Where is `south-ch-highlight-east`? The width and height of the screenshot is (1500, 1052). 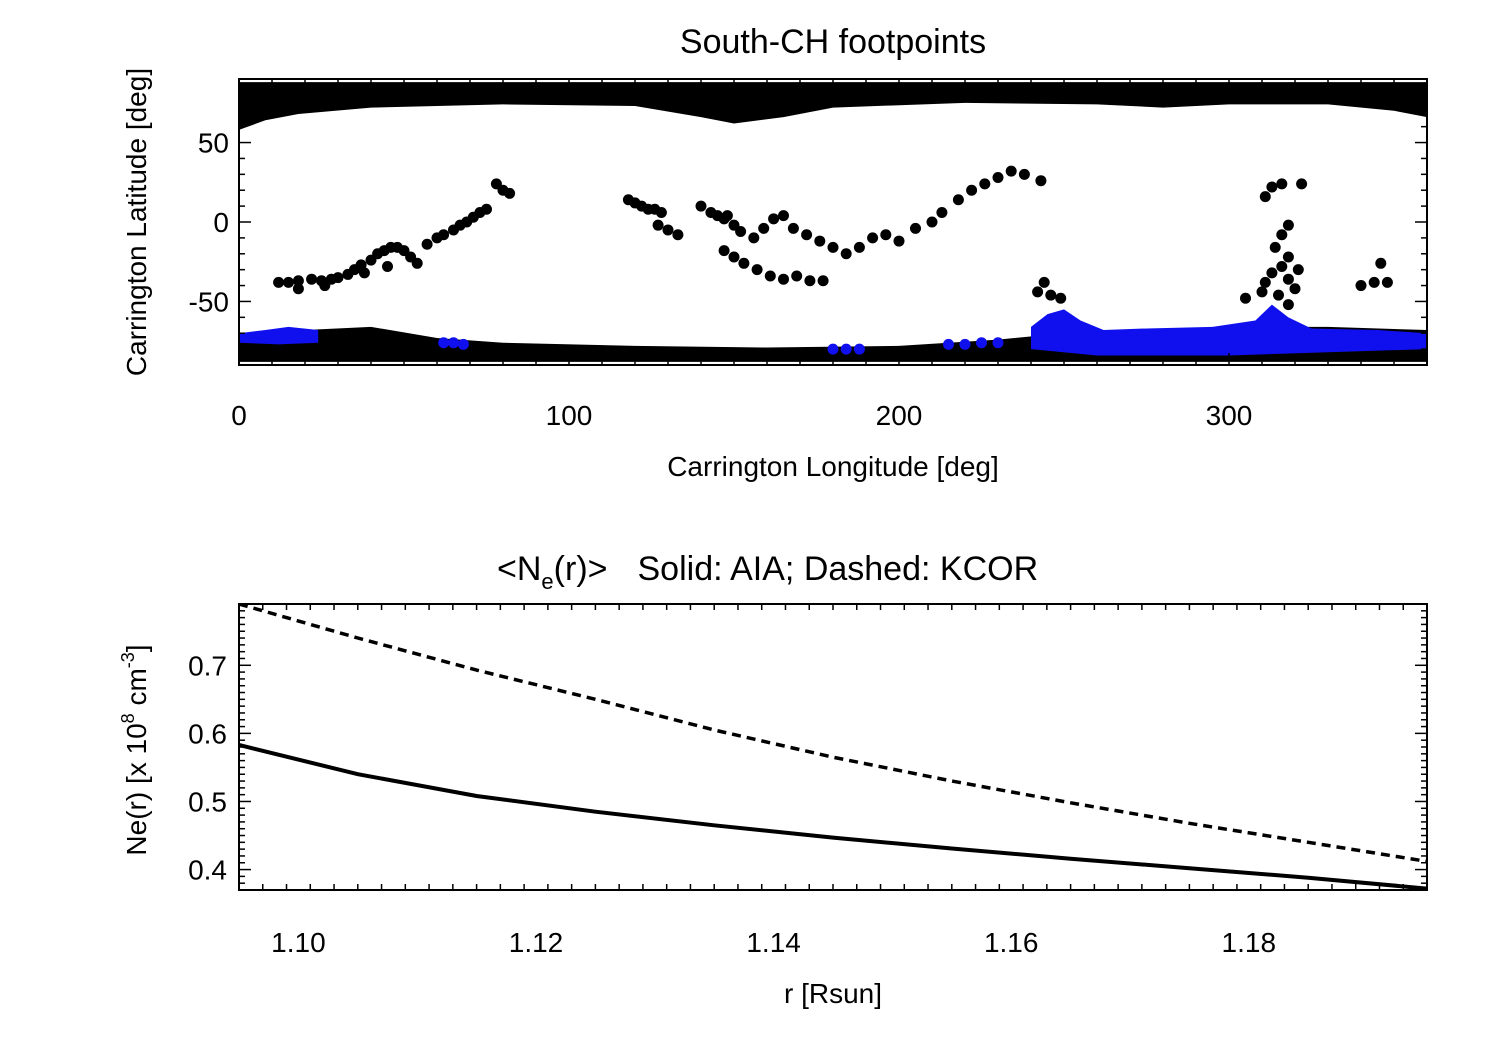 south-ch-highlight-east is located at coordinates (1229, 330).